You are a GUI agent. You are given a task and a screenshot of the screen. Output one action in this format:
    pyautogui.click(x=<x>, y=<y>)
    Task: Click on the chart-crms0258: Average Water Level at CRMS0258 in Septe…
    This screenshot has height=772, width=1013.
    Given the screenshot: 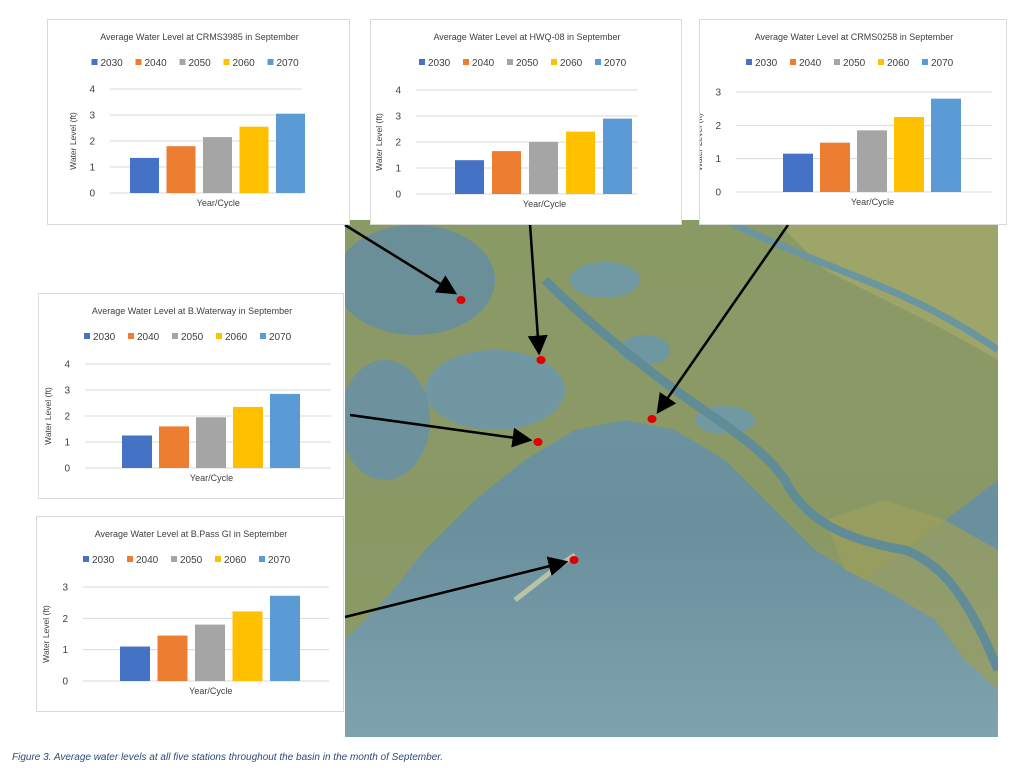 What is the action you would take?
    pyautogui.click(x=853, y=122)
    